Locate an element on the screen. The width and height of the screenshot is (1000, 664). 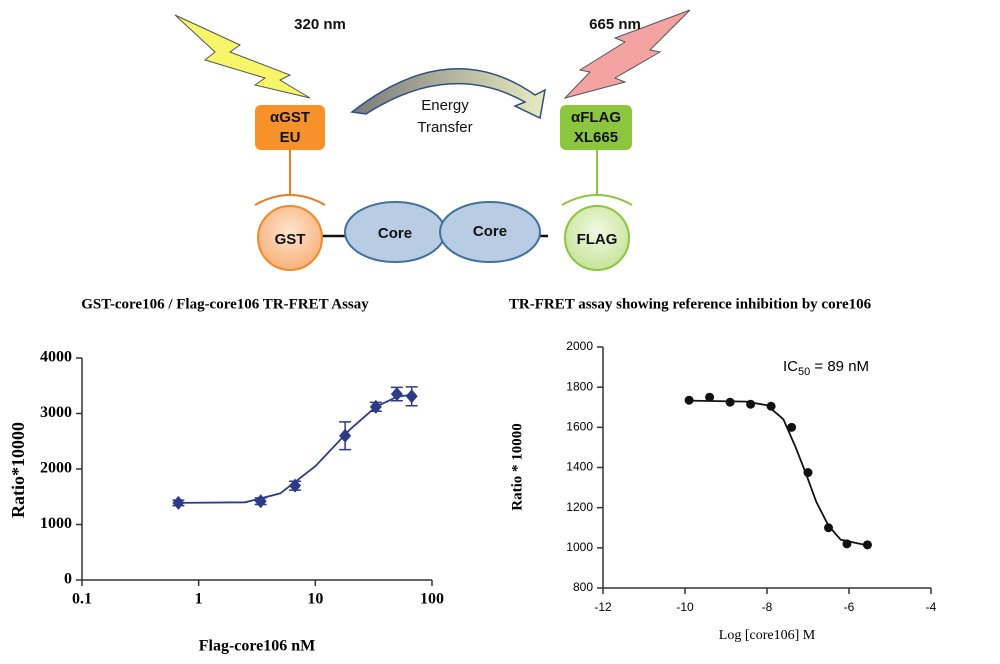
annotation: IC50 = 89 nM is located at coordinates (826, 368).